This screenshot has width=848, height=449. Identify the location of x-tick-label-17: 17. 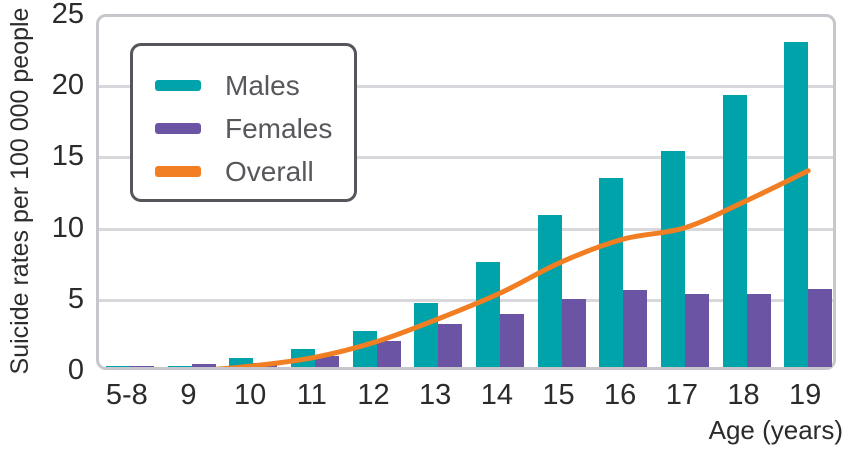
(681, 395).